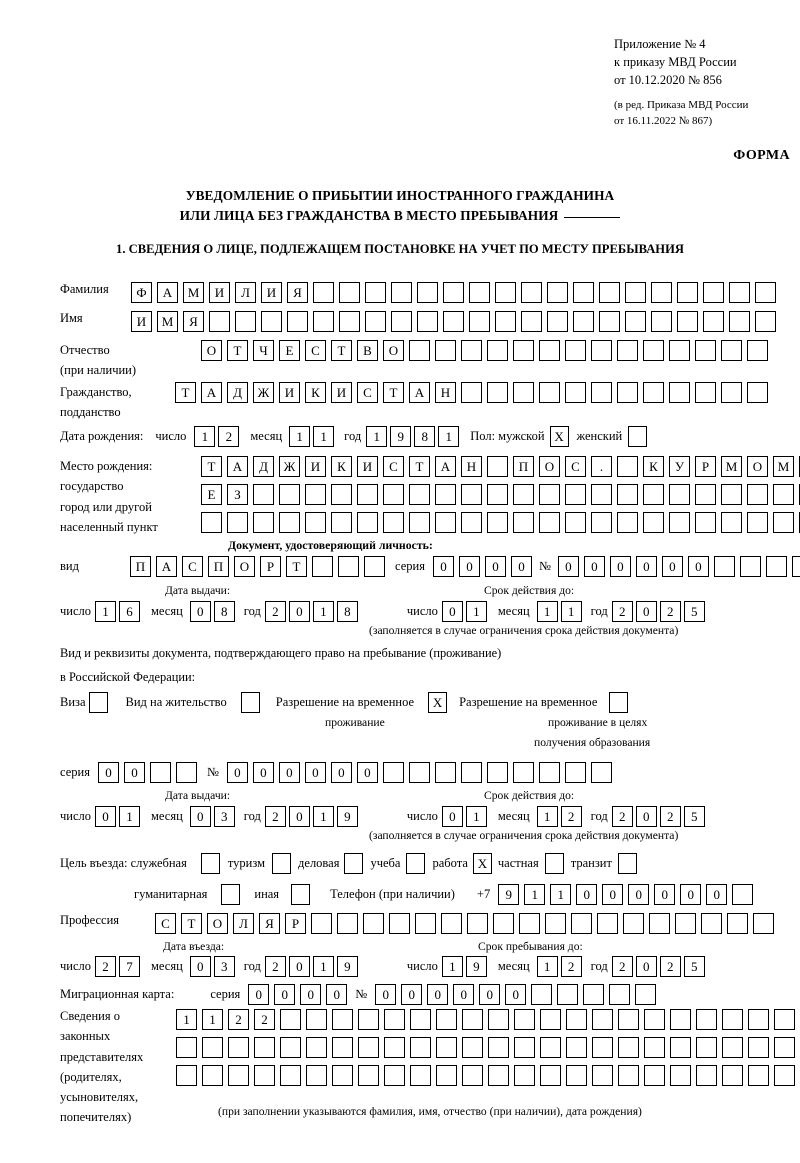 The height and width of the screenshot is (1163, 800). Describe the element at coordinates (559, 436) in the screenshot. I see `sex-male-checkbox: X` at that location.